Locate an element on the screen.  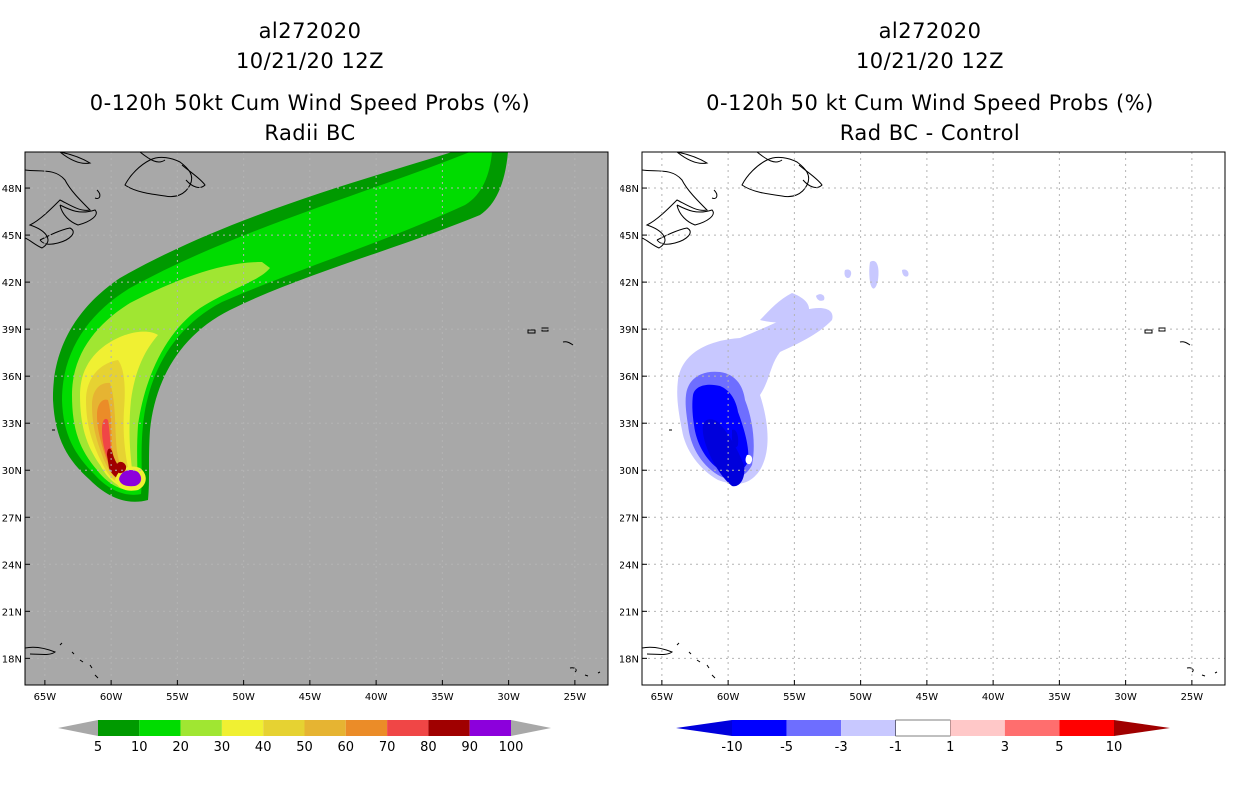
left-title-date: 10/21/20 12Z is located at coordinates (310, 61).